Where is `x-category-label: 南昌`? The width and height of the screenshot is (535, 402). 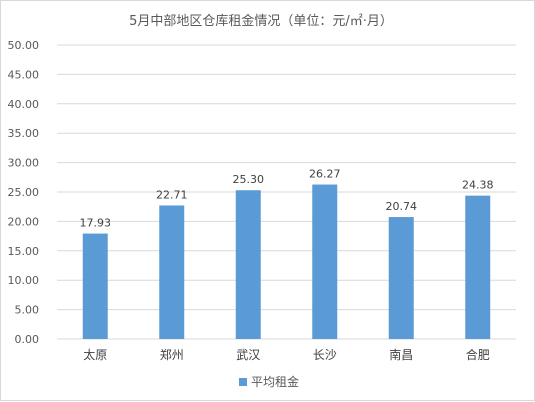 x-category-label: 南昌 is located at coordinates (401, 354).